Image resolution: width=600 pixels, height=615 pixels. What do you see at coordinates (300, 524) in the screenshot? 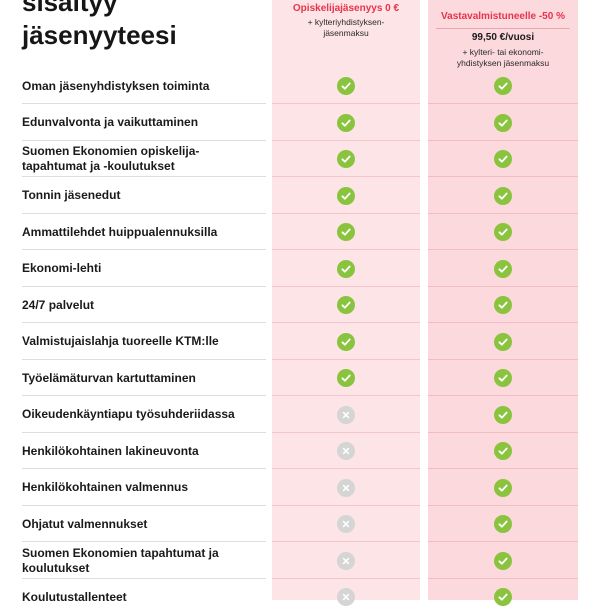
I see `feature-row: Ohjatut valmennukset` at bounding box center [300, 524].